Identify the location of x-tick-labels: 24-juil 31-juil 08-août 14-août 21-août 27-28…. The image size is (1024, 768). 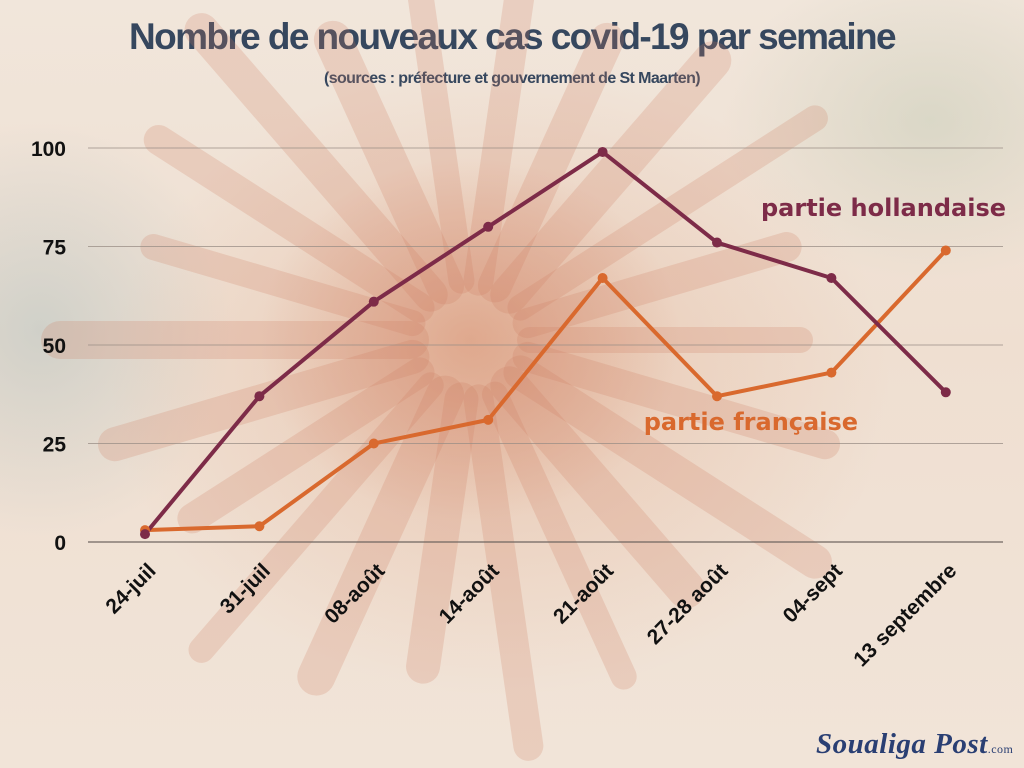
(531, 615).